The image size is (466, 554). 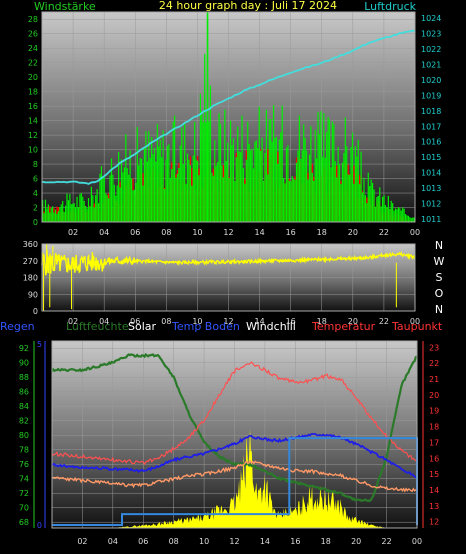 I want to click on time-tick-label: 08, so click(x=174, y=541).